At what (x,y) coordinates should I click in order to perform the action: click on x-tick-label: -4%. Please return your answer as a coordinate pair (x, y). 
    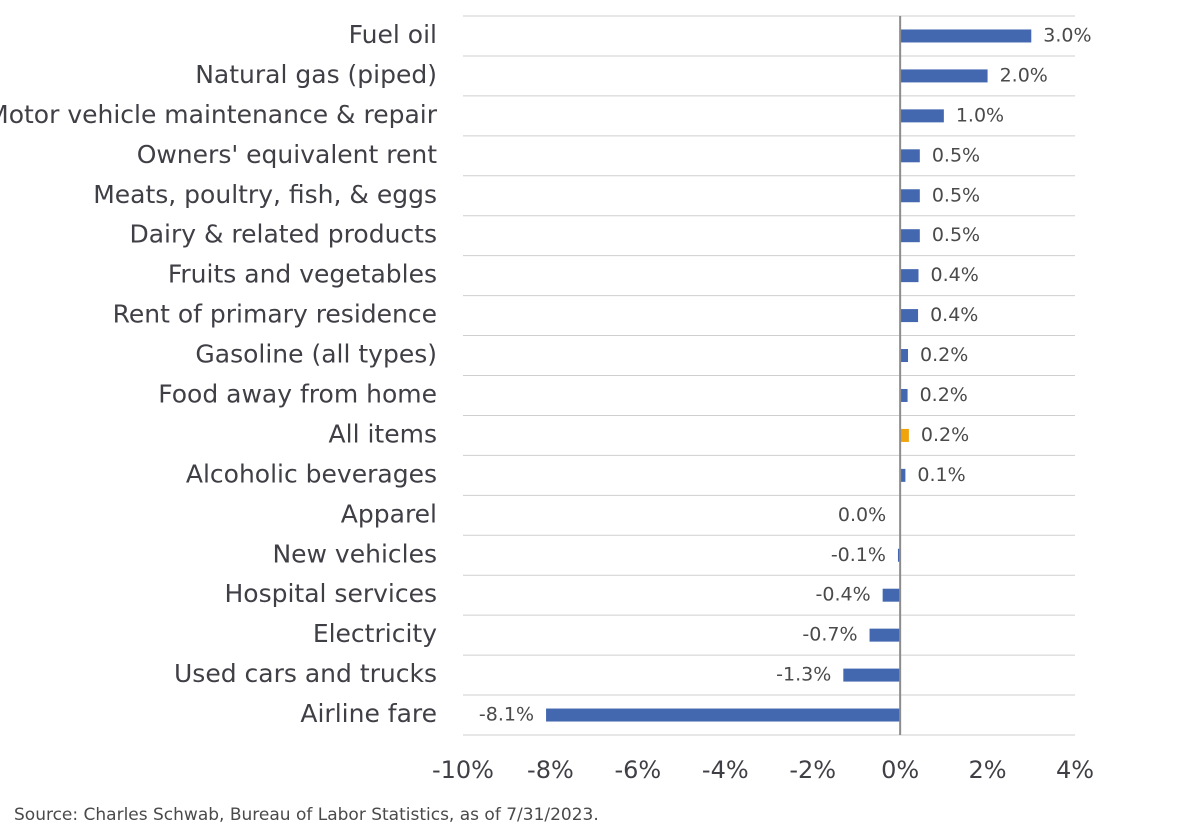
    Looking at the image, I should click on (725, 770).